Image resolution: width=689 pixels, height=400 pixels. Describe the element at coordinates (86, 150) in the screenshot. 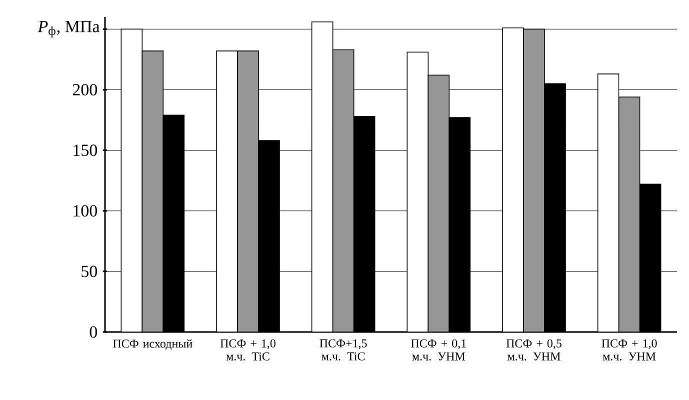

I see `y-tick-label: 150` at that location.